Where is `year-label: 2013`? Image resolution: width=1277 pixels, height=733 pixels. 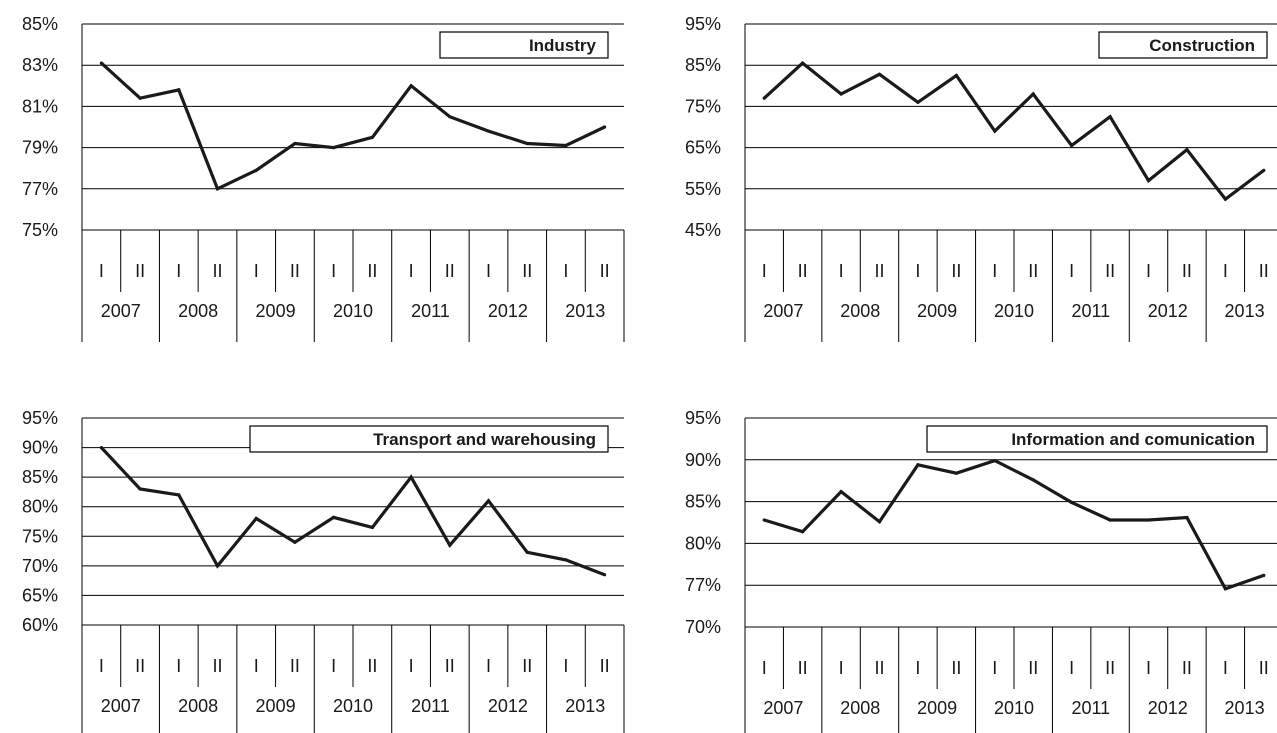 year-label: 2013 is located at coordinates (585, 311).